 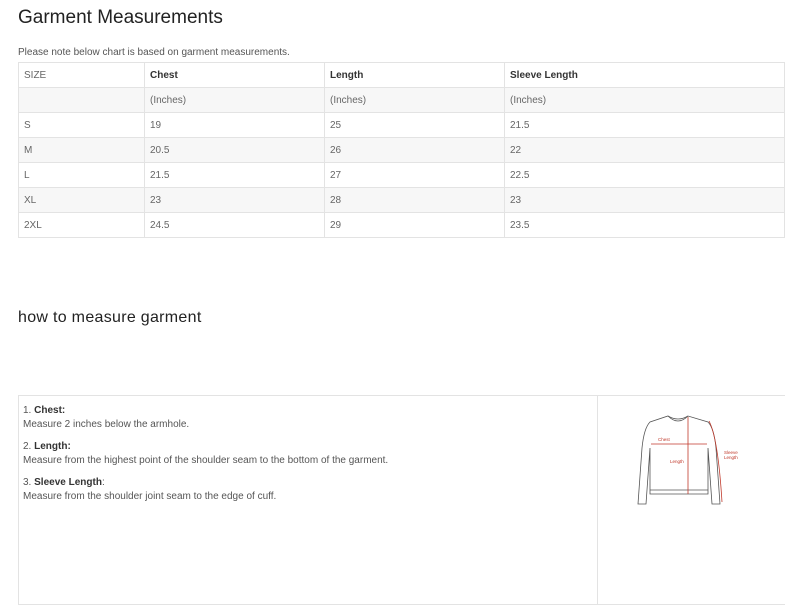 What do you see at coordinates (27, 482) in the screenshot?
I see `step-num: 3.` at bounding box center [27, 482].